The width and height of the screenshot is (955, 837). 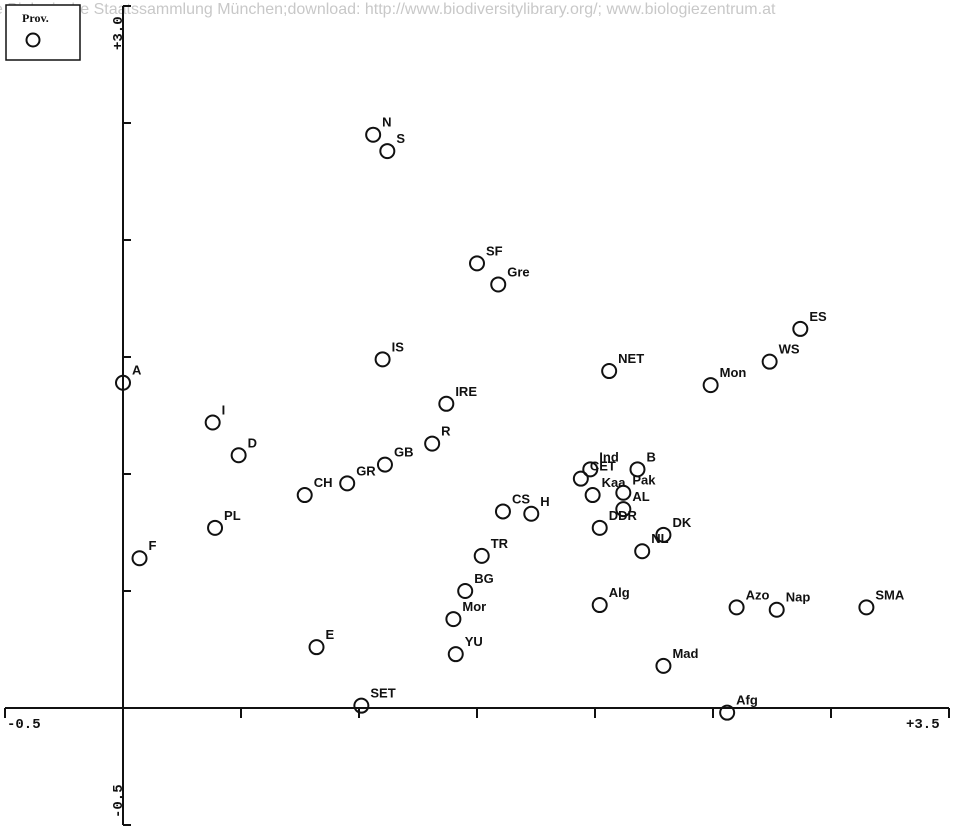 What do you see at coordinates (727, 712) in the screenshot?
I see `data-point-afg` at bounding box center [727, 712].